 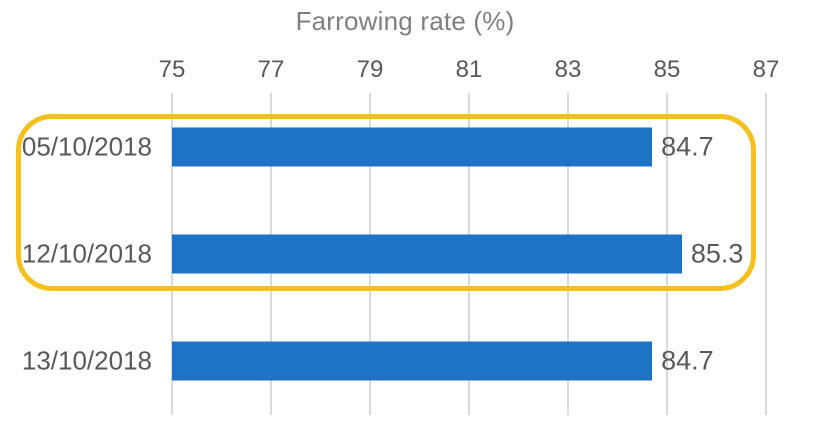 What do you see at coordinates (172, 69) in the screenshot?
I see `x-axis-tick-label: 75` at bounding box center [172, 69].